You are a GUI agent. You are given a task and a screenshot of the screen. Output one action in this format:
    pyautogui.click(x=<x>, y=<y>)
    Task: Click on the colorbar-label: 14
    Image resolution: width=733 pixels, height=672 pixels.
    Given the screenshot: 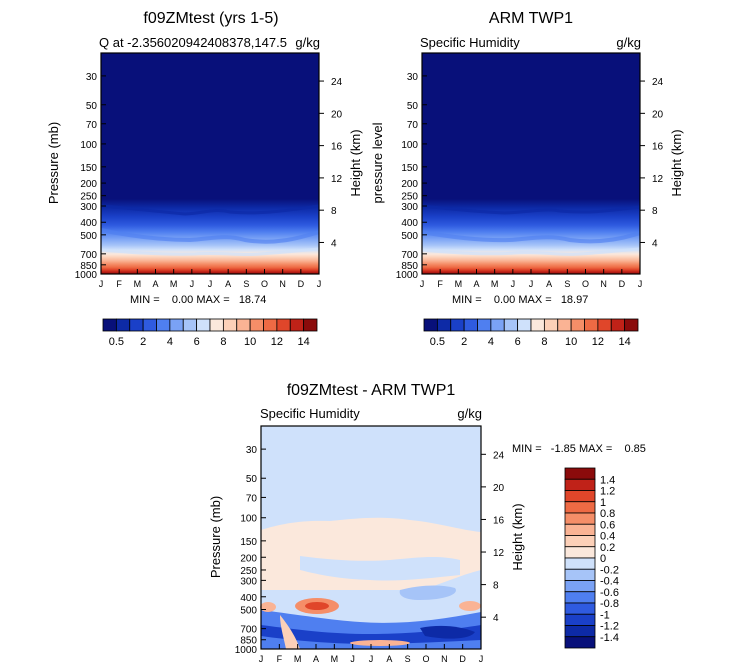 What is the action you would take?
    pyautogui.click(x=304, y=342)
    